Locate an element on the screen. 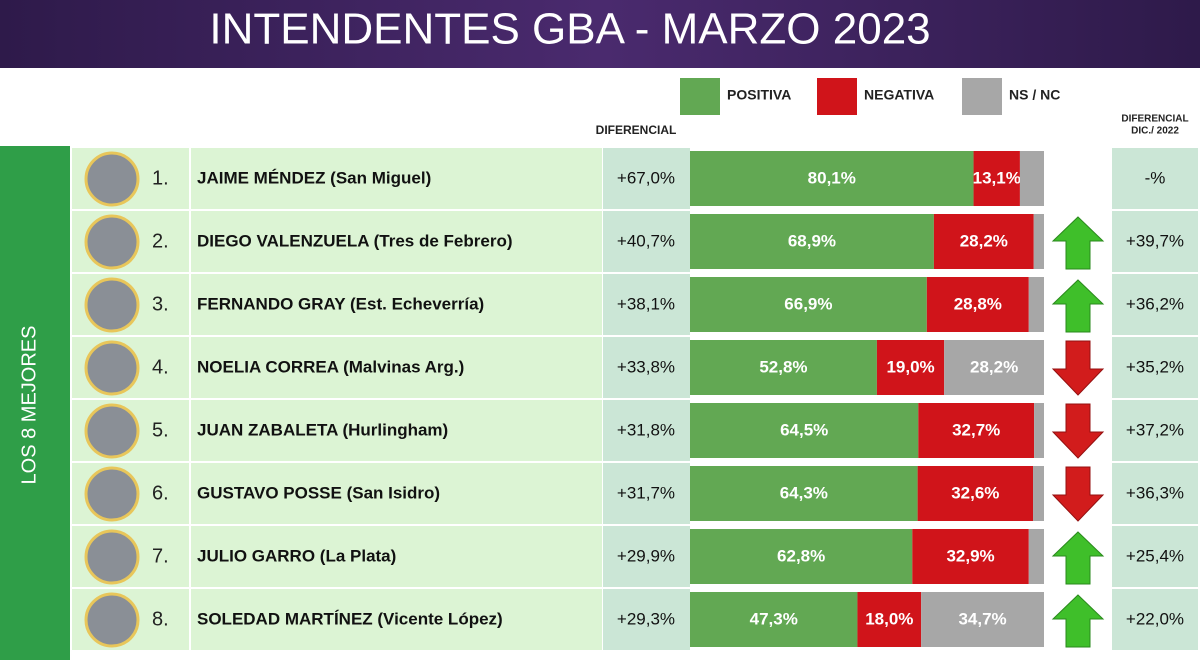 The height and width of the screenshot is (660, 1200). name: GUSTAVO POSSE (San Isidro) is located at coordinates (318, 492).